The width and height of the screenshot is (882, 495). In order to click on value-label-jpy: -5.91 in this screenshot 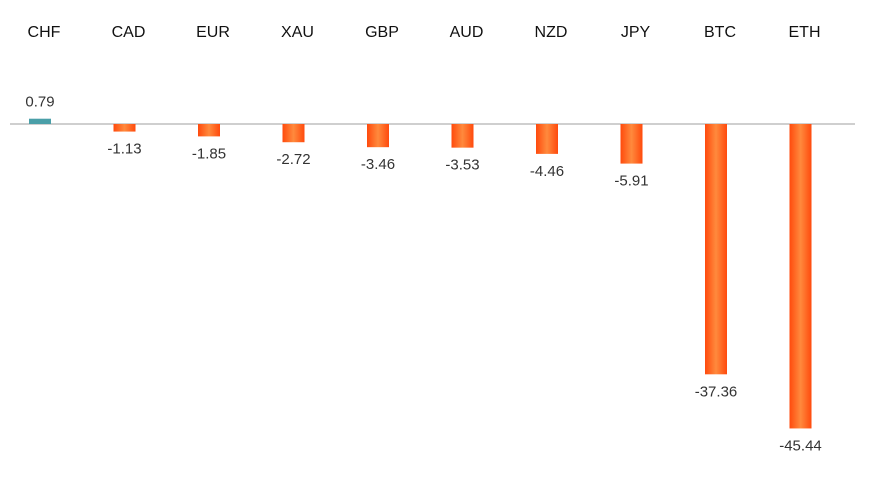, I will do `click(631, 181)`.